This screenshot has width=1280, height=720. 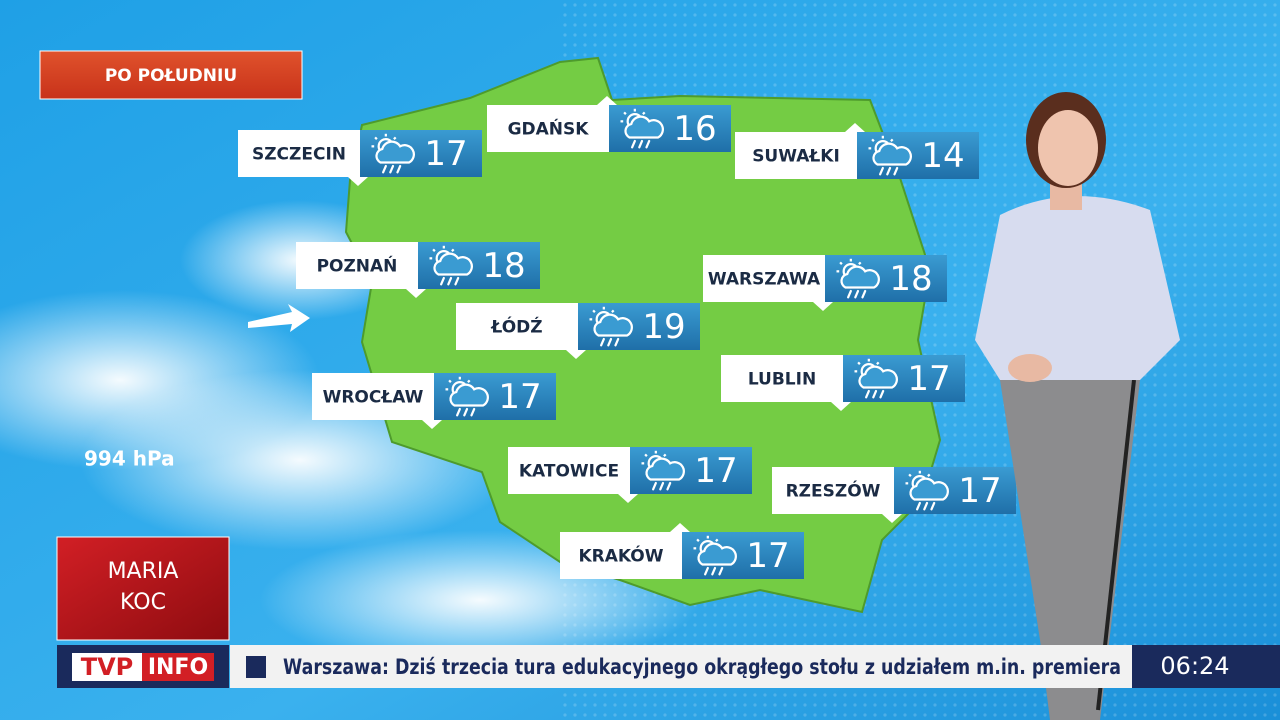 I want to click on clock-box, so click(x=1206, y=666).